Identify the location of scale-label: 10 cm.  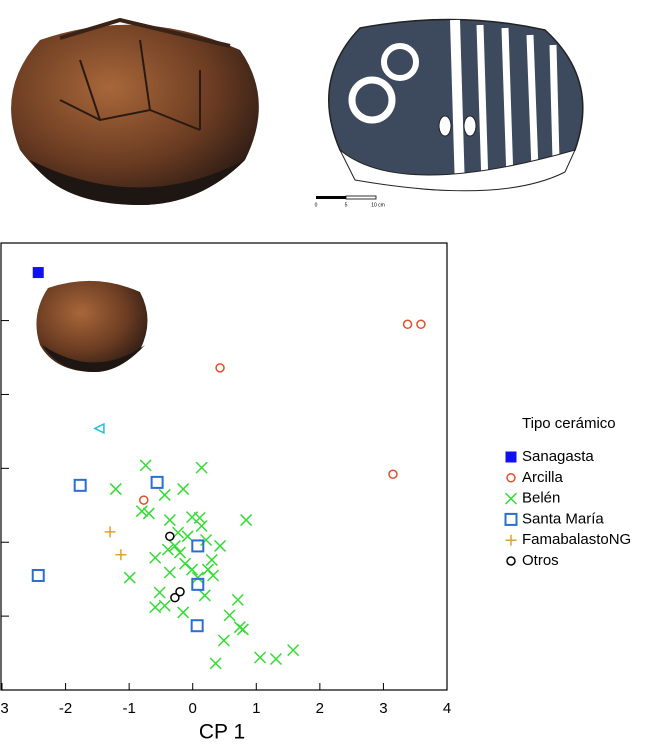
(378, 205).